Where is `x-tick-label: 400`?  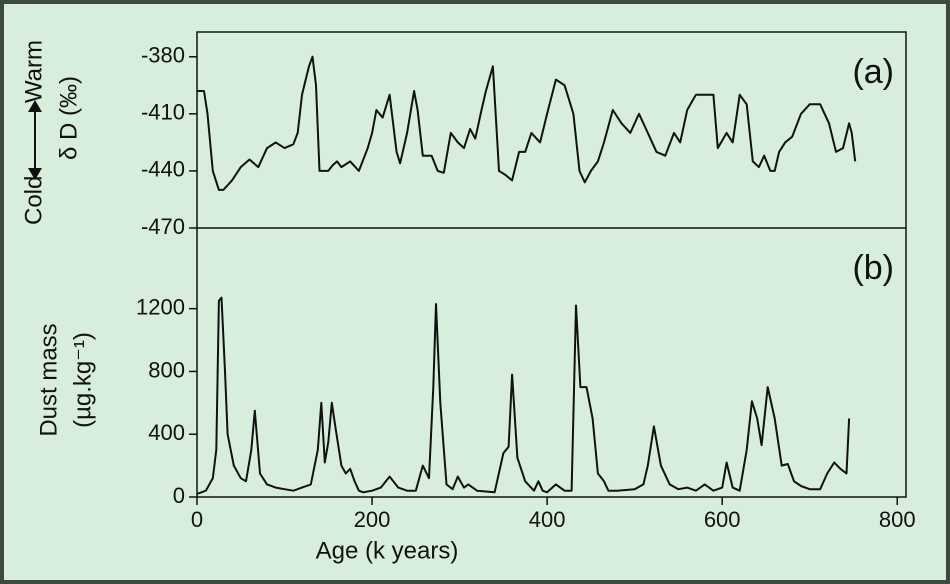 x-tick-label: 400 is located at coordinates (547, 519).